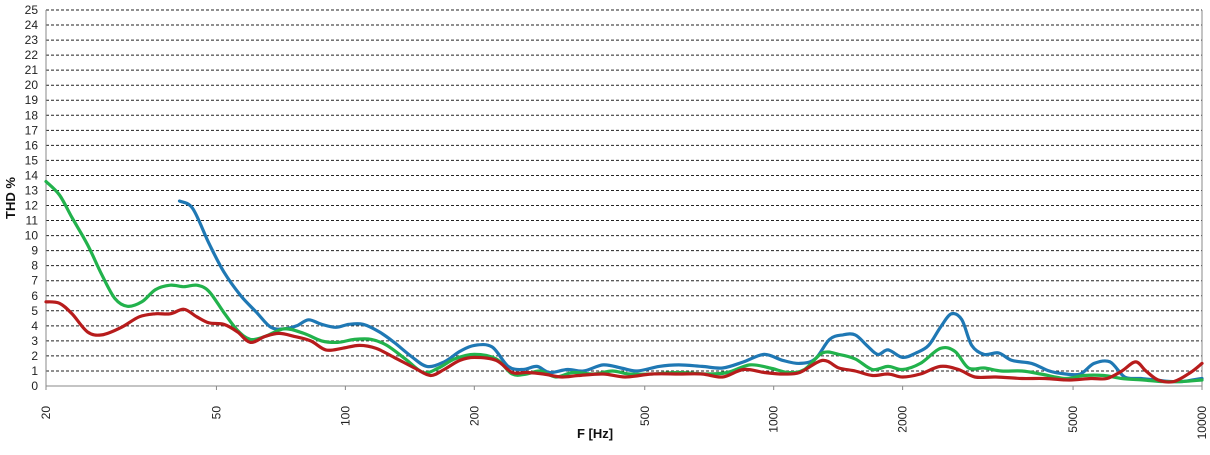 The width and height of the screenshot is (1210, 455). Describe the element at coordinates (34, 386) in the screenshot. I see `y-tick-label: 0` at that location.